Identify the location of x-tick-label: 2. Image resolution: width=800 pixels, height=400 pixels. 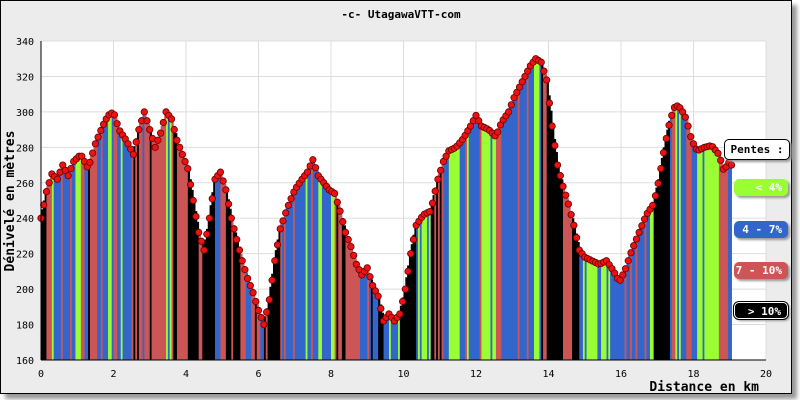
(113, 374).